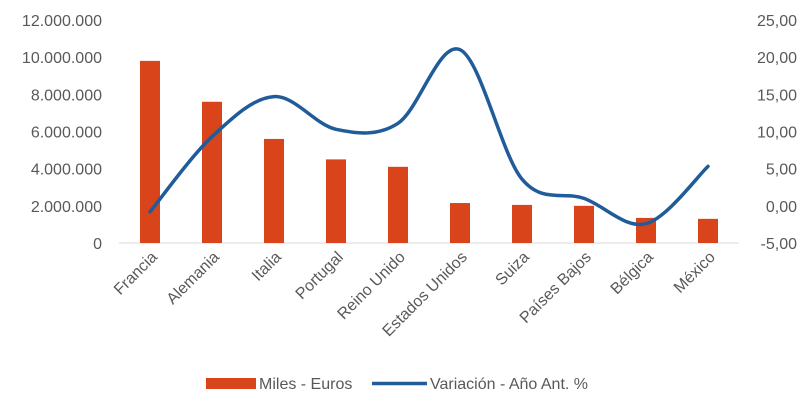  What do you see at coordinates (193, 278) in the screenshot?
I see `category-label: Alemania` at bounding box center [193, 278].